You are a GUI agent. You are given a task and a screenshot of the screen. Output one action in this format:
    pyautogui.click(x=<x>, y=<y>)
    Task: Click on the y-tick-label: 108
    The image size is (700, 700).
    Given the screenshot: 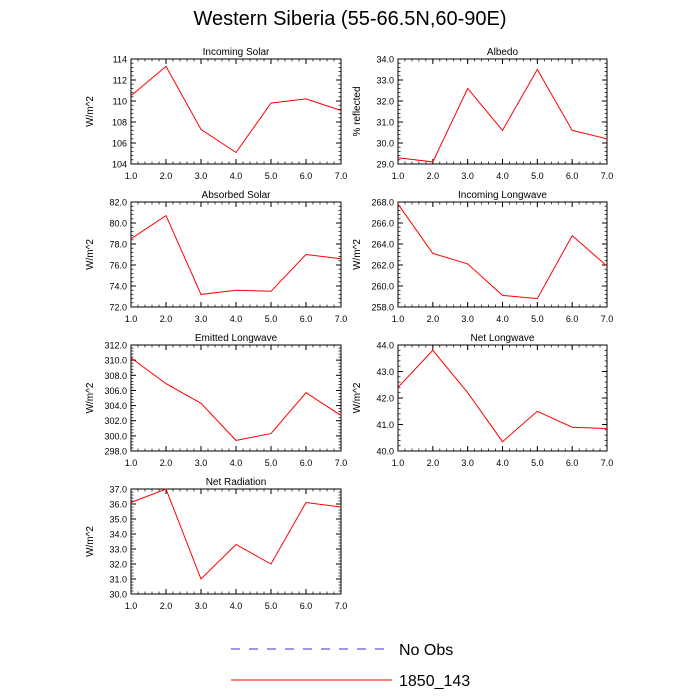 What is the action you would take?
    pyautogui.click(x=119, y=123)
    